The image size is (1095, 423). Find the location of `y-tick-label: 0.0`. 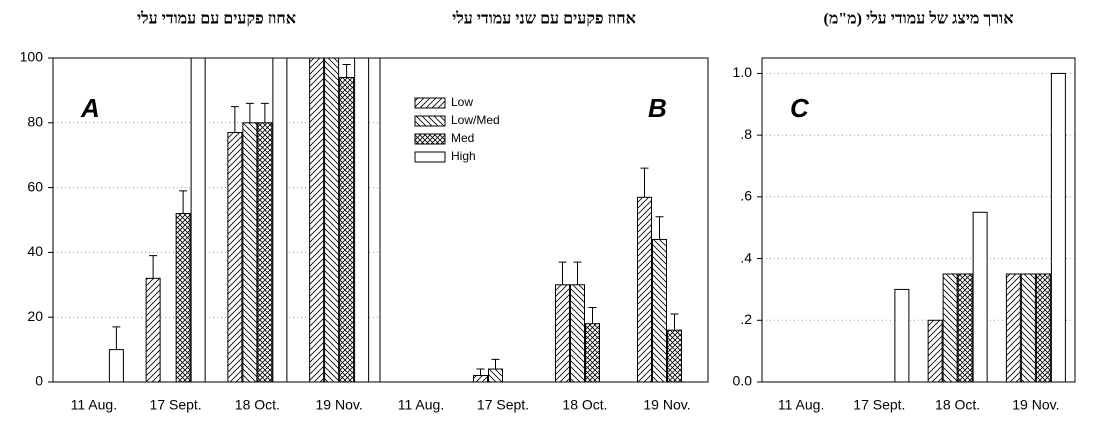

y-tick-label: 0.0 is located at coordinates (743, 381).